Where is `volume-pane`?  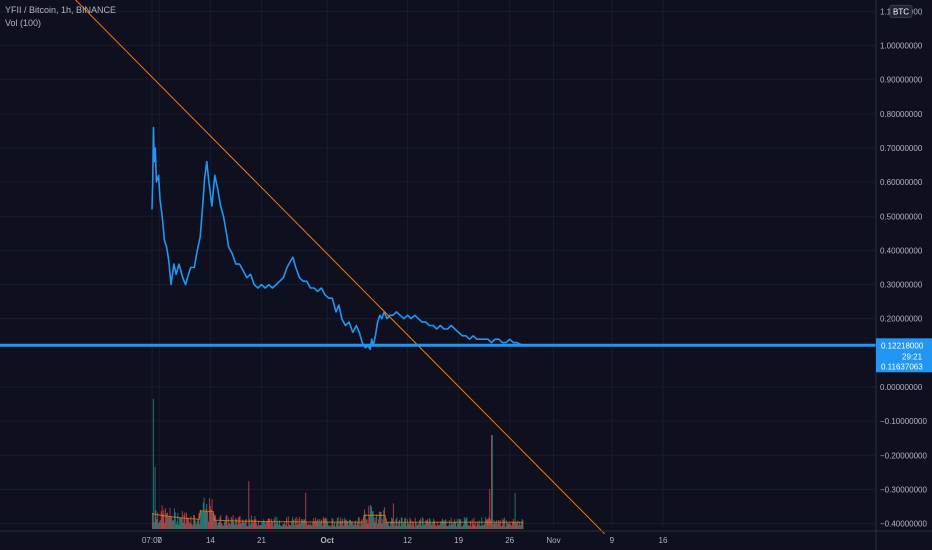
volume-pane is located at coordinates (337, 464).